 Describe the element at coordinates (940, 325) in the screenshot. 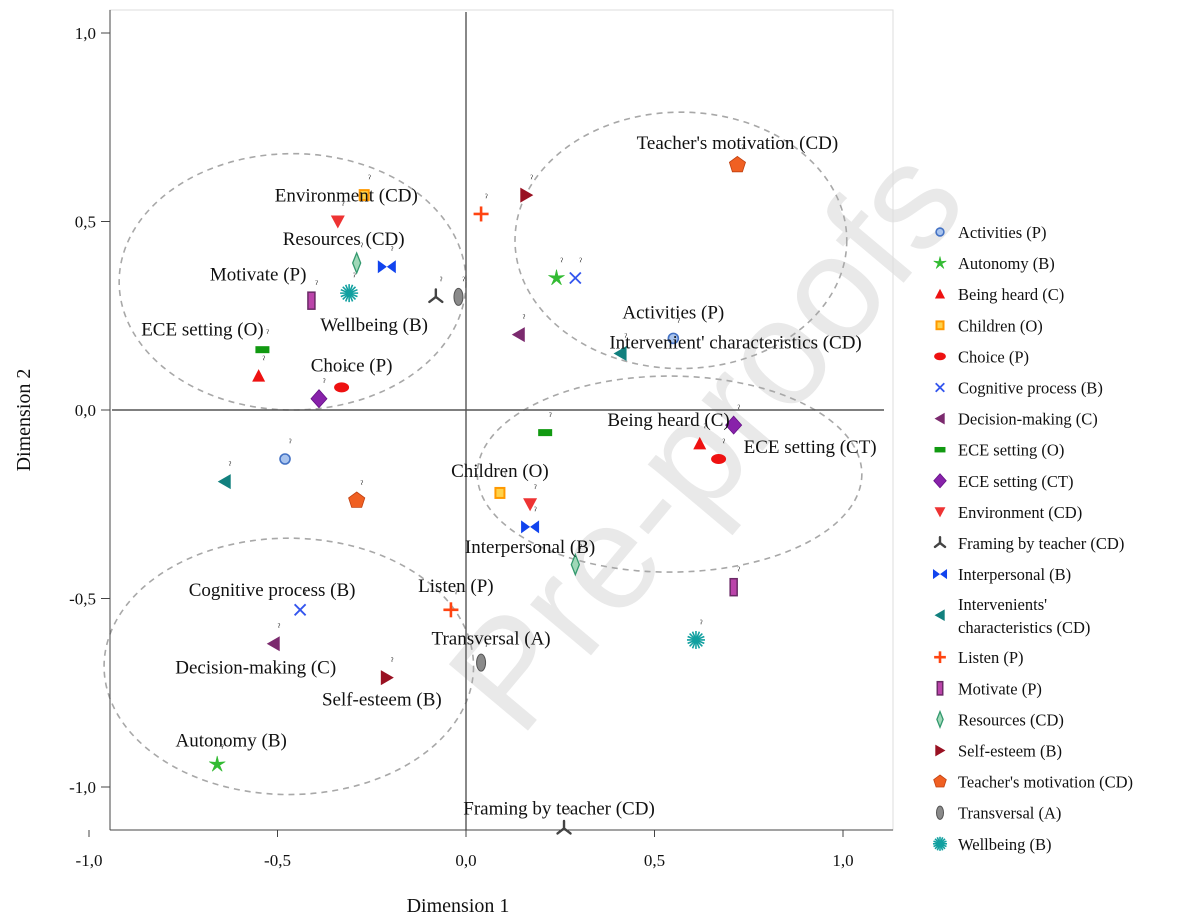

I see `legend-marker-children-o` at that location.